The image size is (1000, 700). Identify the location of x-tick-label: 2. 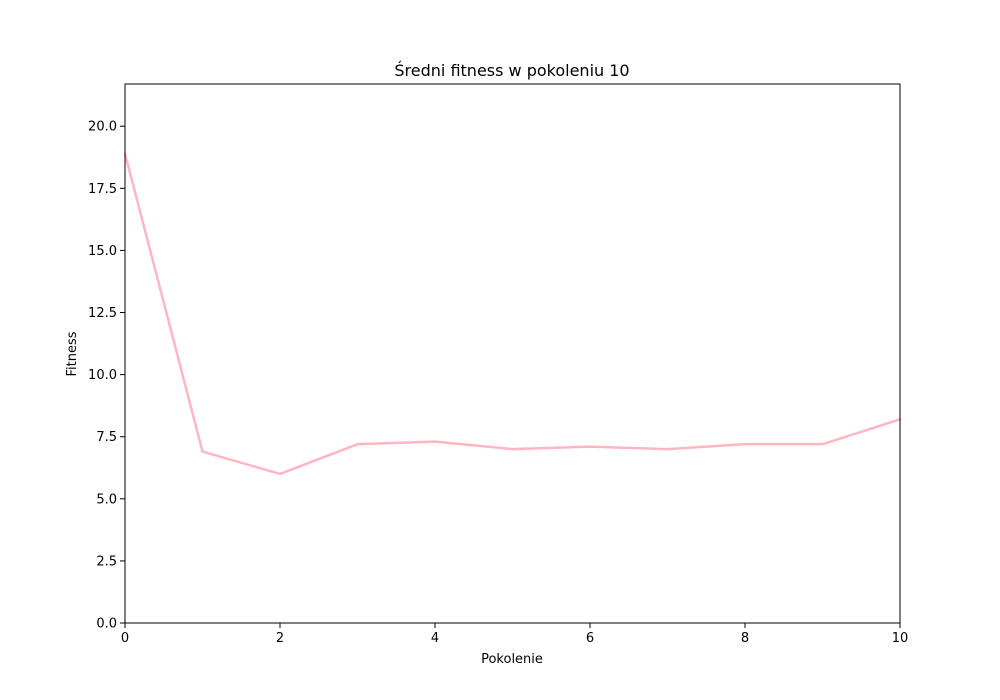
(280, 638).